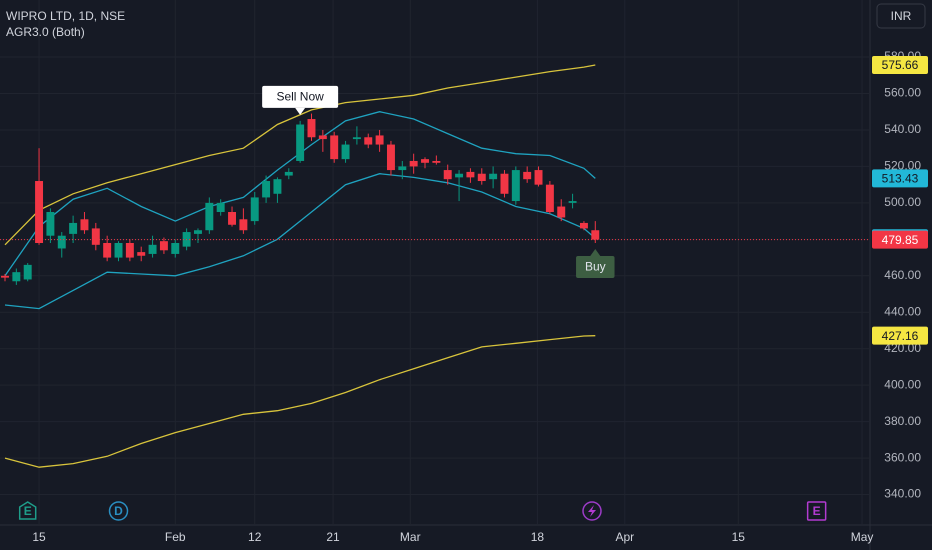 The image size is (932, 550). I want to click on annotation-text: Buy, so click(595, 267).